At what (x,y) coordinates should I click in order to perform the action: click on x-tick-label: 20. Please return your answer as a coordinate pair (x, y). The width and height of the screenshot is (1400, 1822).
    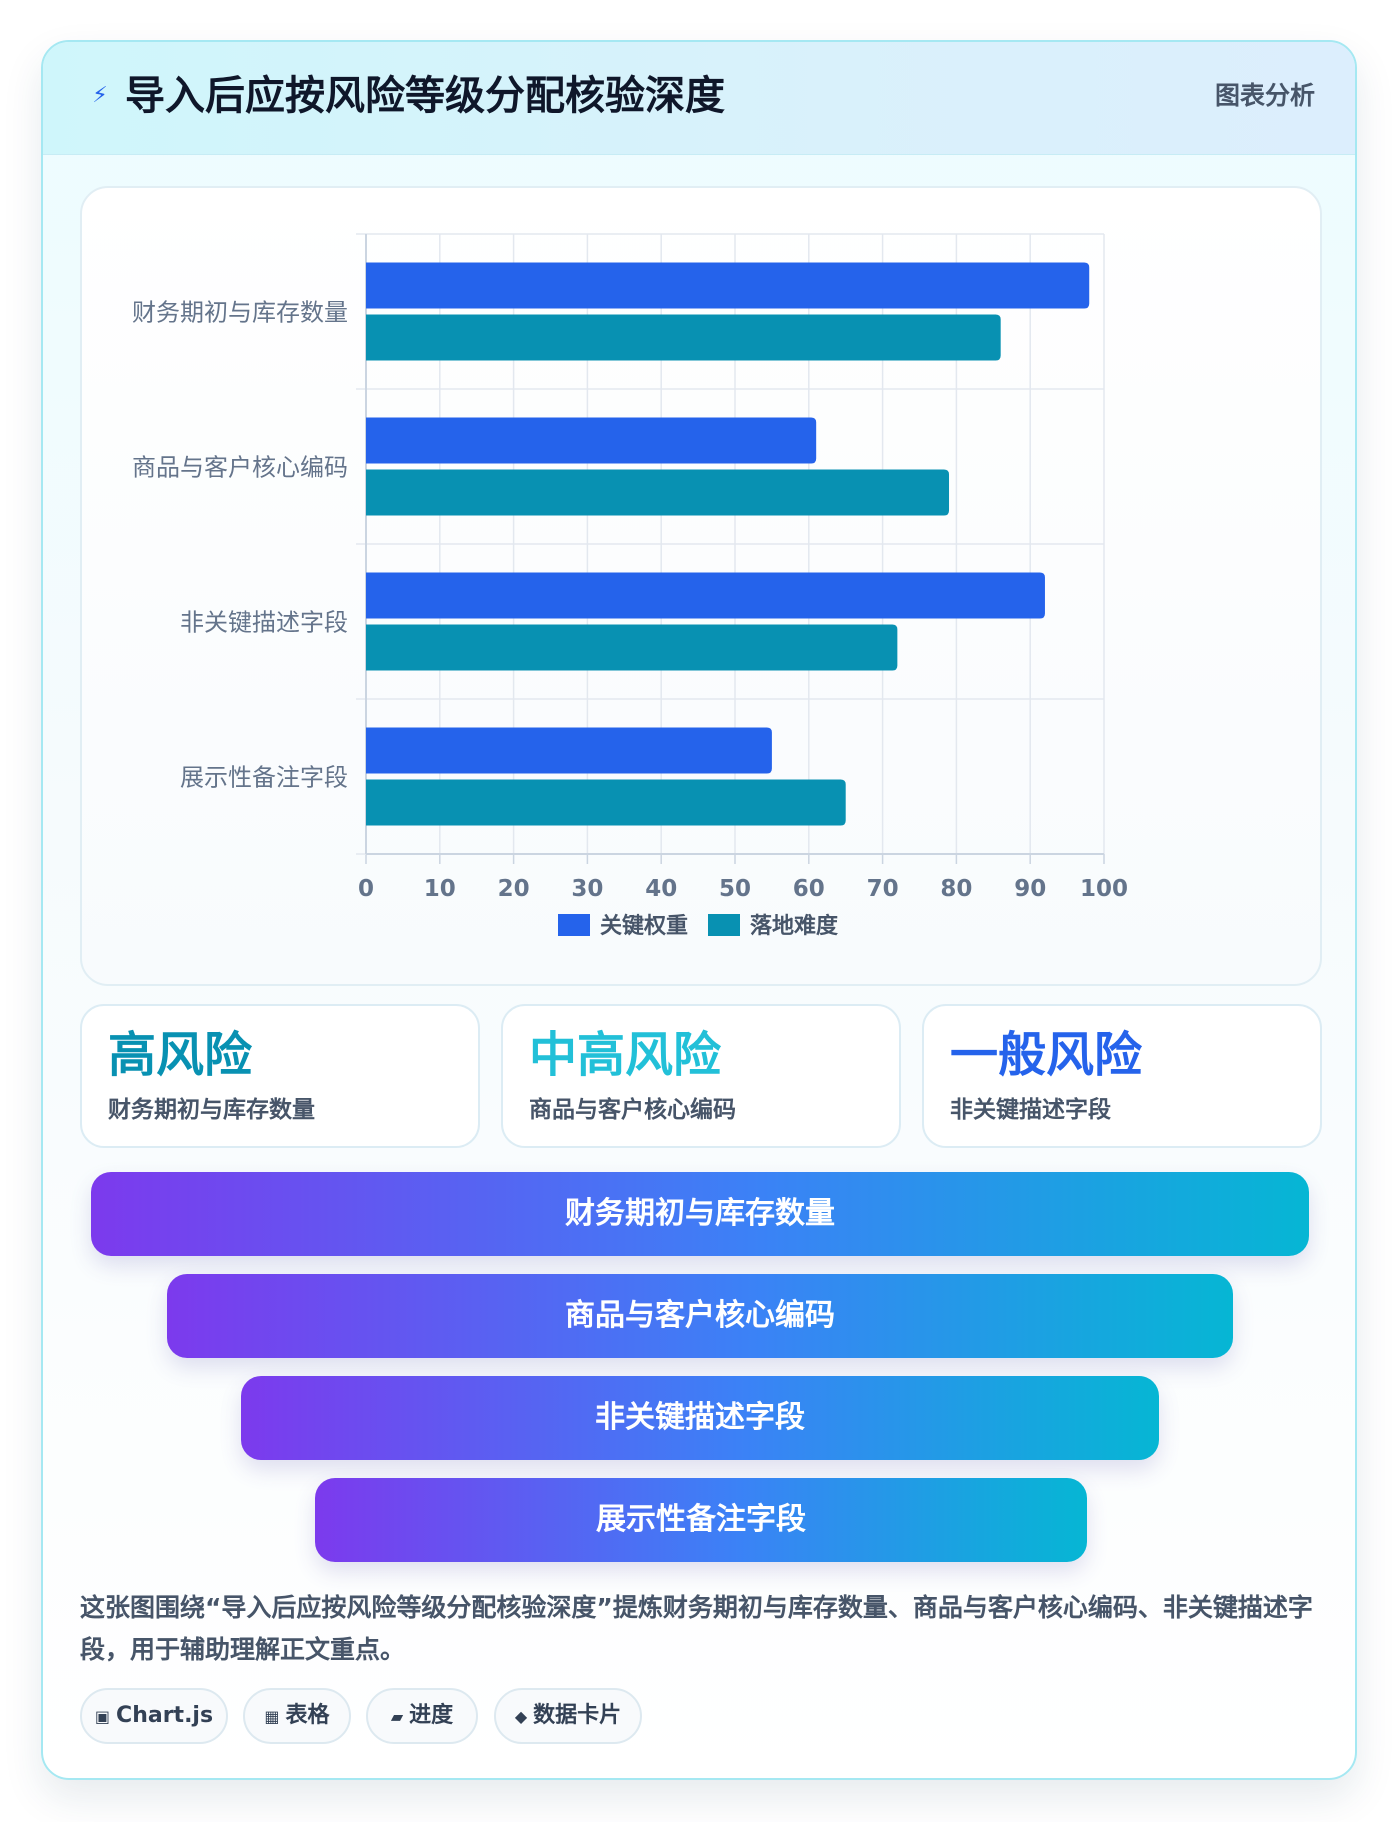
    Looking at the image, I should click on (514, 889).